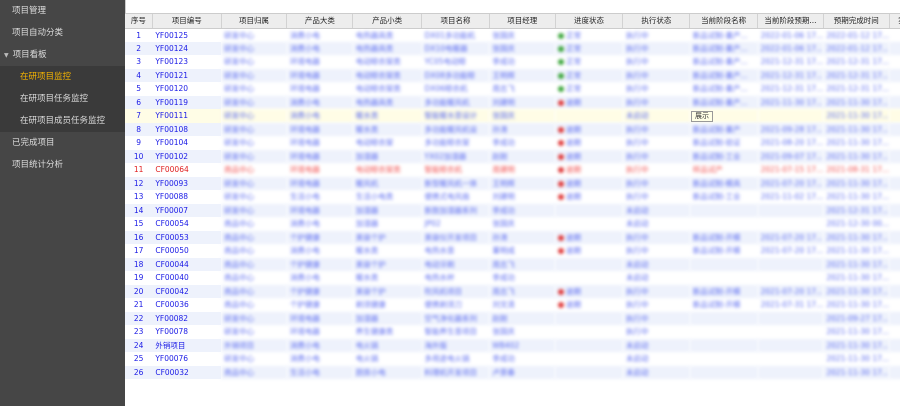 The height and width of the screenshot is (406, 900). Describe the element at coordinates (172, 89) in the screenshot. I see `cell-text: YF00120` at that location.